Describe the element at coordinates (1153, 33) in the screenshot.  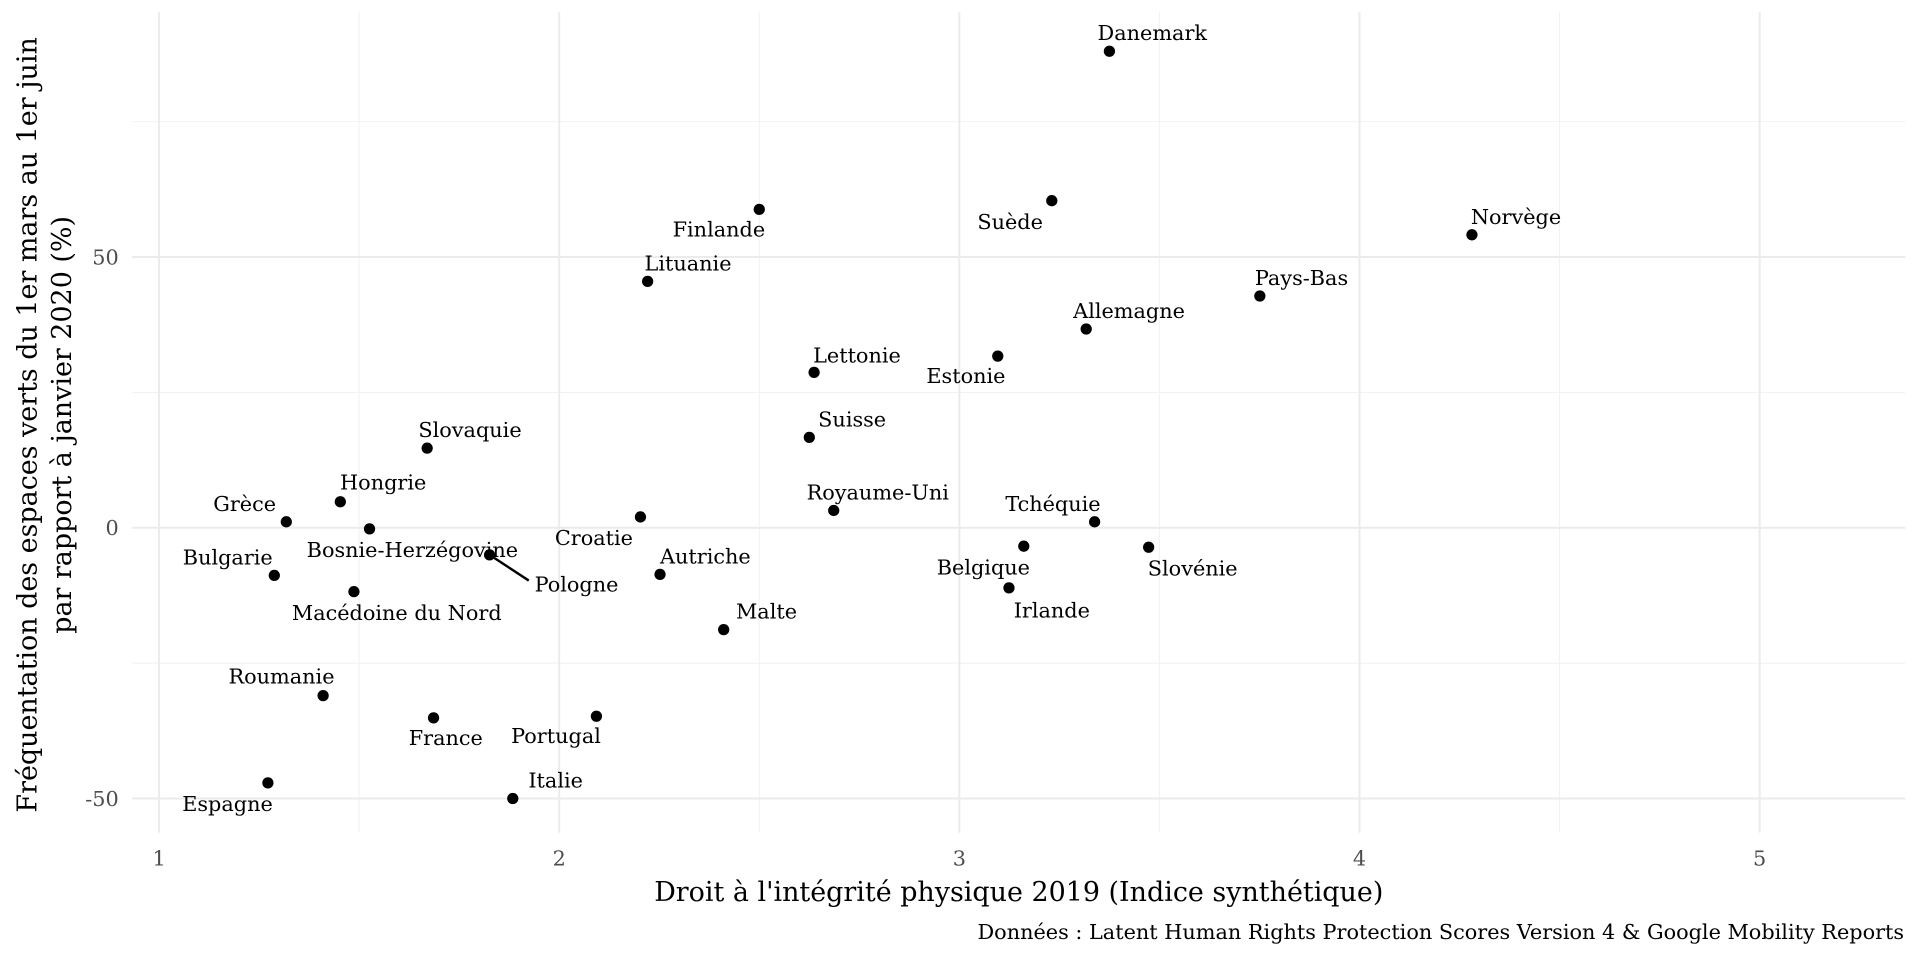
I see `point-label: Danemark` at that location.